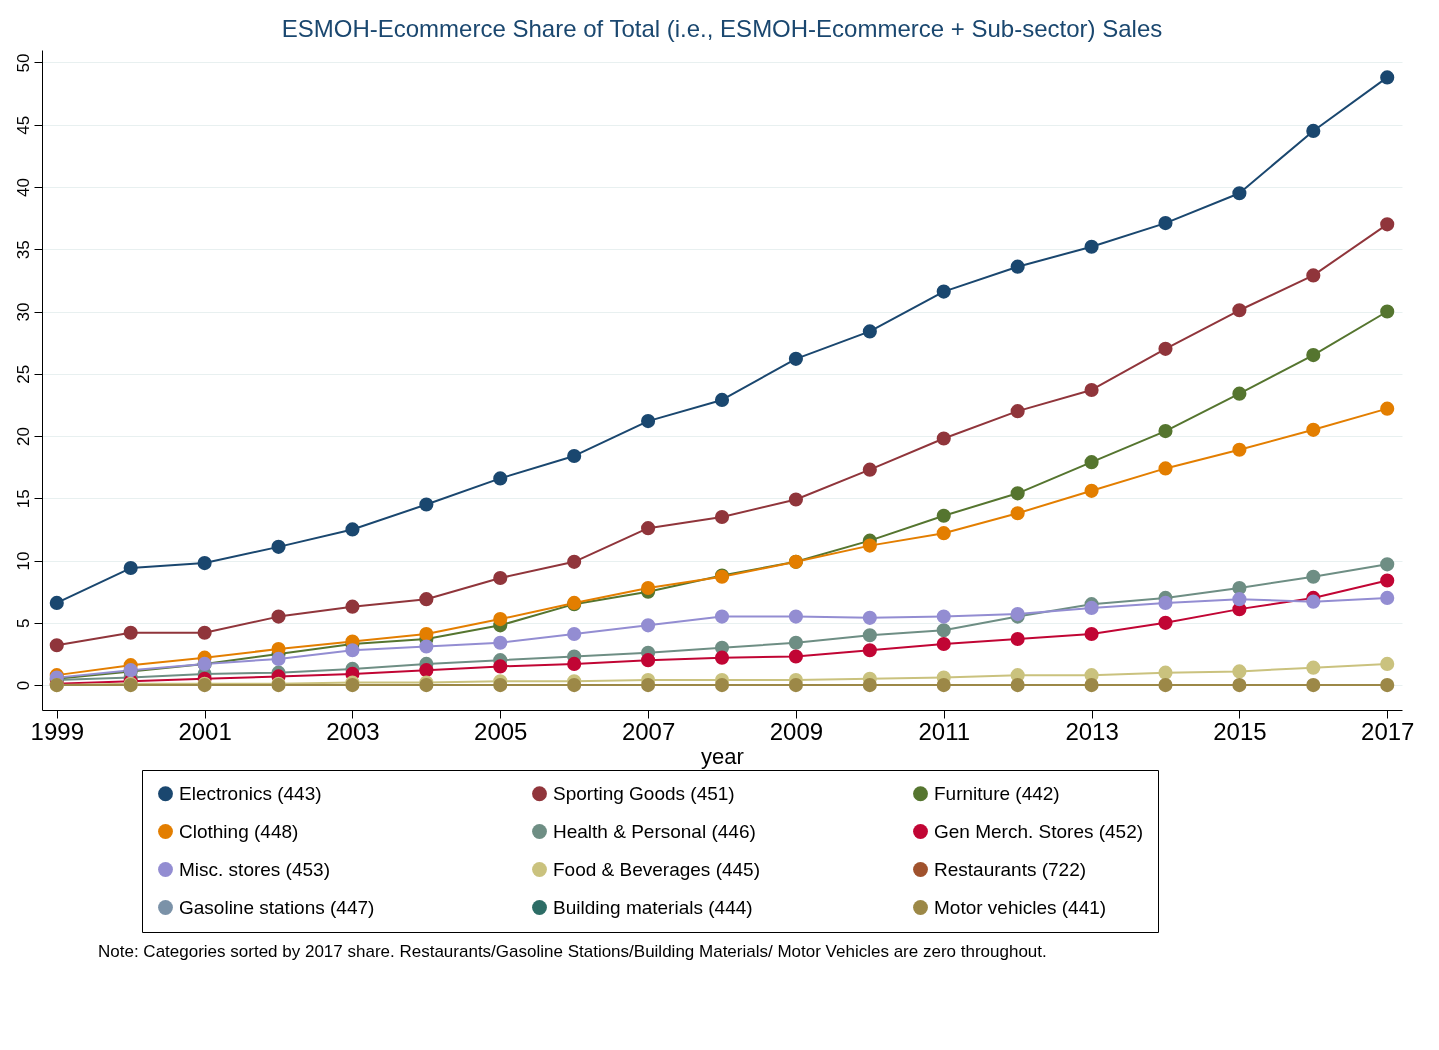  What do you see at coordinates (23, 250) in the screenshot?
I see `y-tick-label: 35` at bounding box center [23, 250].